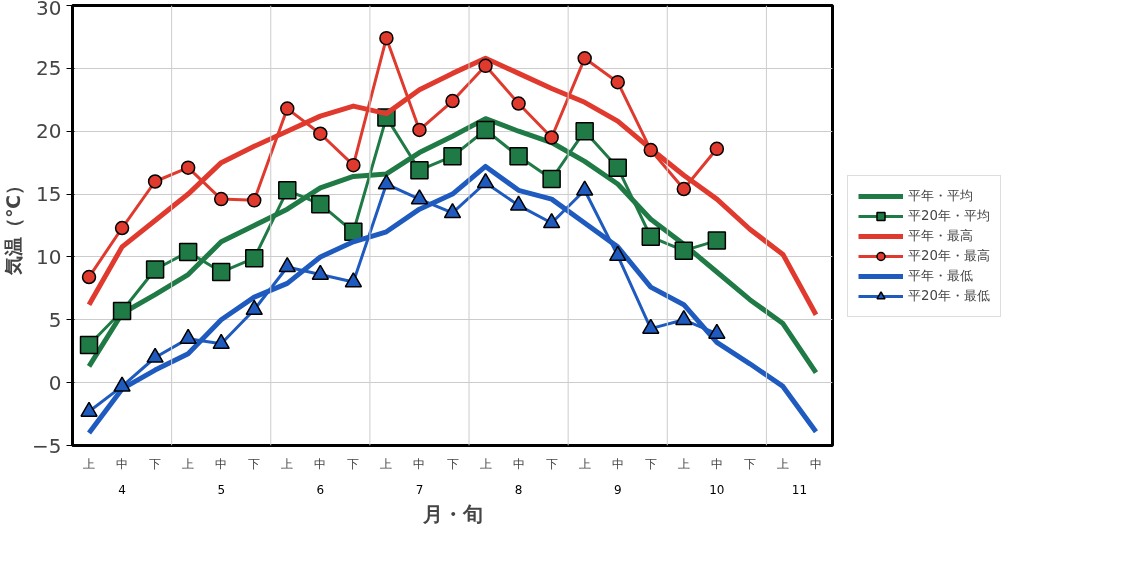 The width and height of the screenshot is (1148, 583). What do you see at coordinates (949, 256) in the screenshot?
I see `legend-label: 平20年・最高` at bounding box center [949, 256].